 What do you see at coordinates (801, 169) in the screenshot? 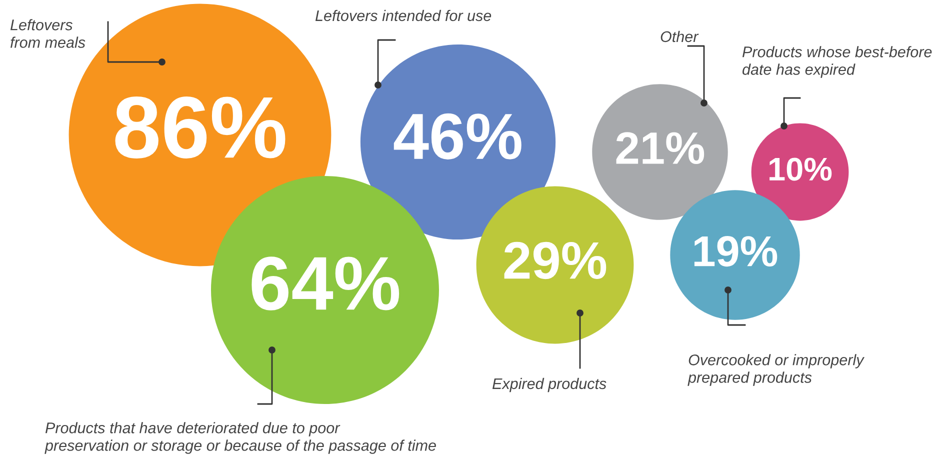
I see `data-label: 10%` at bounding box center [801, 169].